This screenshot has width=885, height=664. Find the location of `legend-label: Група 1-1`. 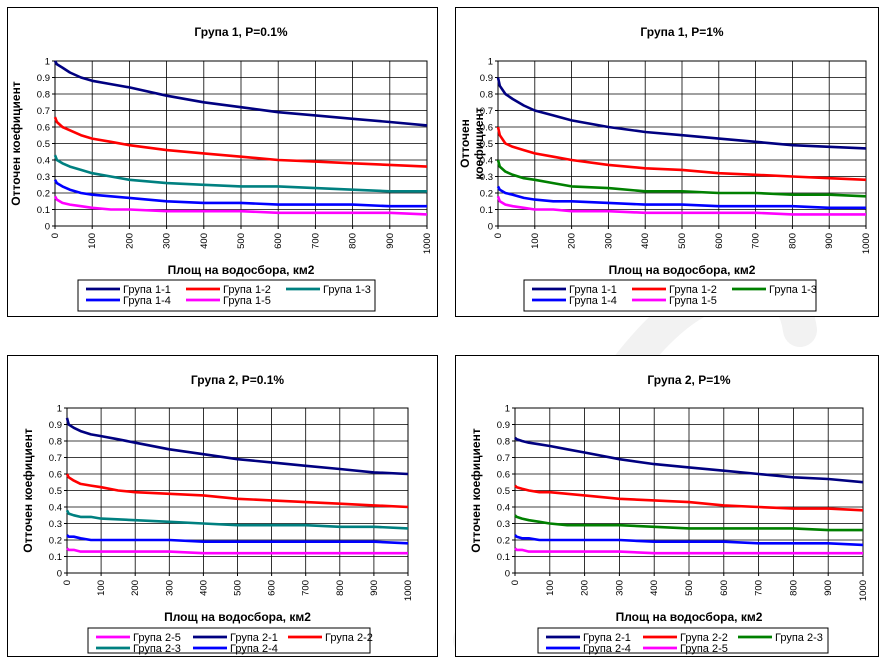

legend-label: Група 1-1 is located at coordinates (147, 290).